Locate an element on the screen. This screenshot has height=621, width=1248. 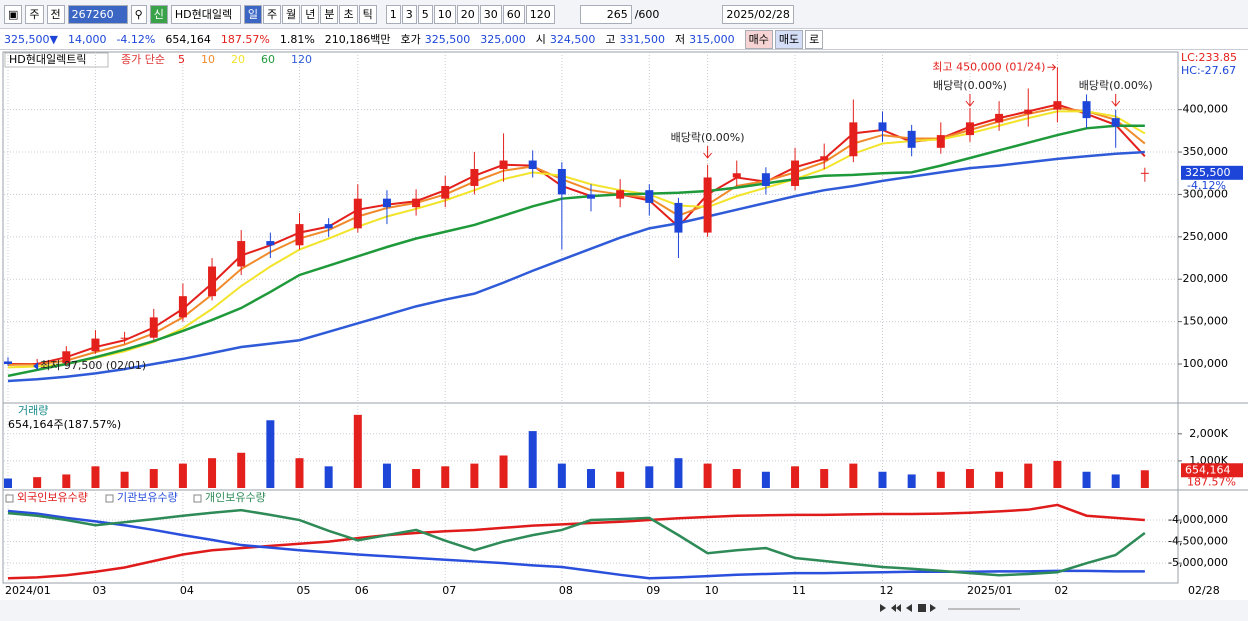
x-tick-label: 2025/01 is located at coordinates (990, 590).